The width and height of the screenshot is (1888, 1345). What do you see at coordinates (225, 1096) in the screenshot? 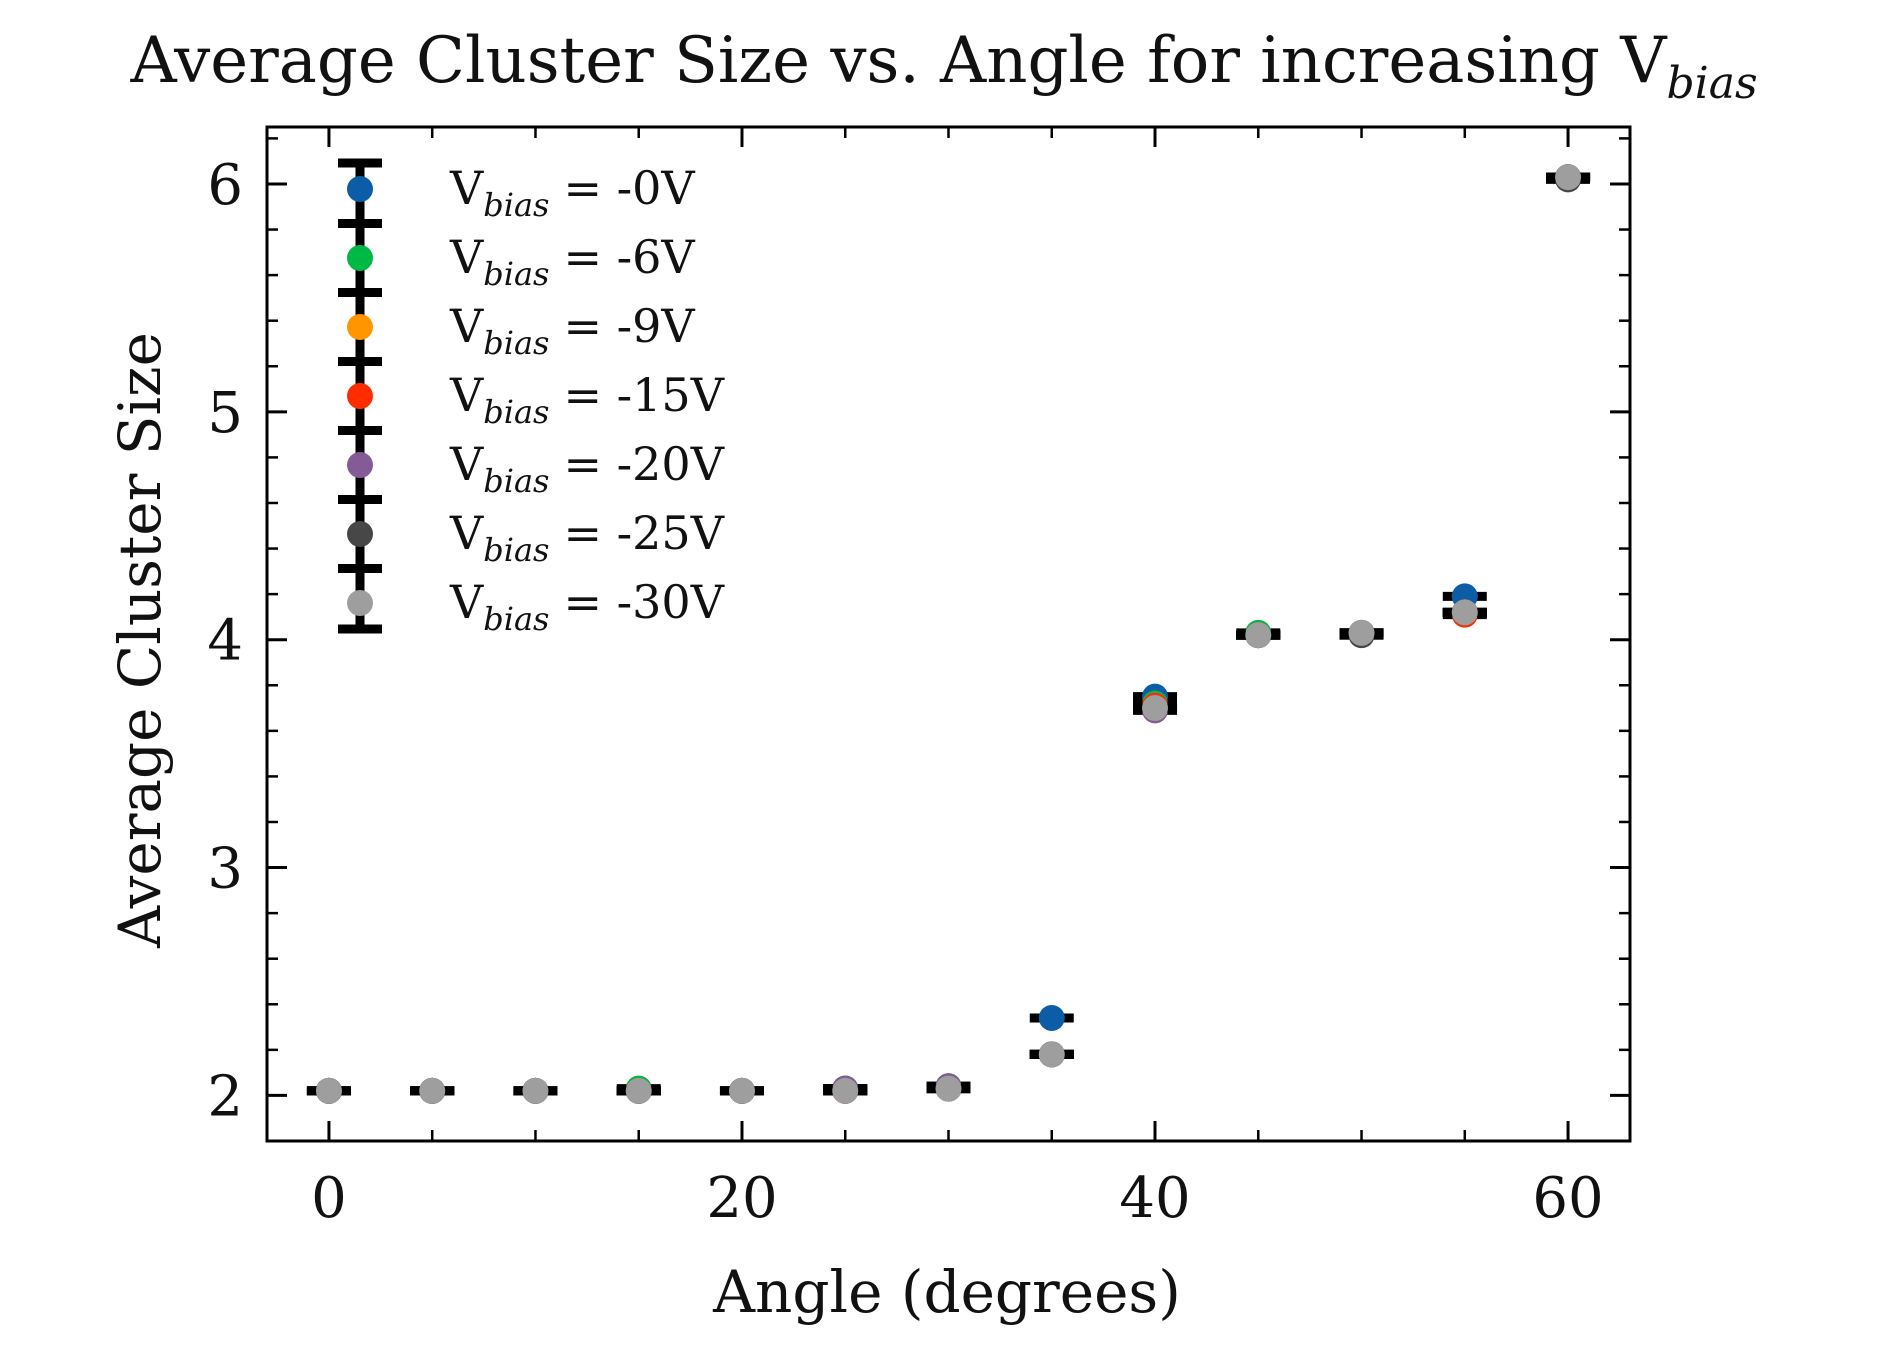
I see `y-tick-label: 2` at bounding box center [225, 1096].